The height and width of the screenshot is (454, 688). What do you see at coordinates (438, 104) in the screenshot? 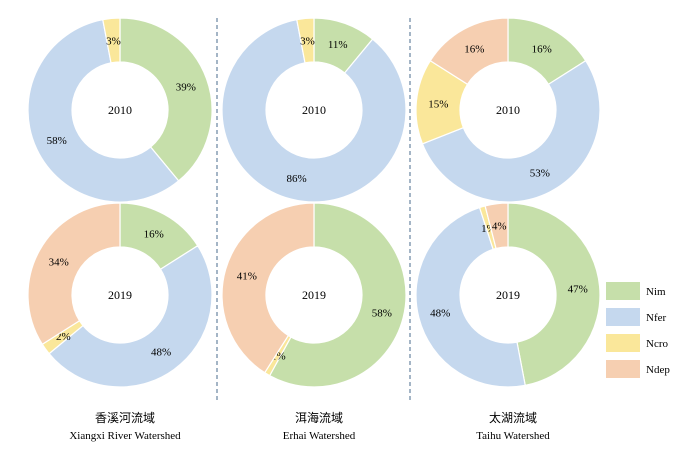
I see `data-label-ncro: 15%` at bounding box center [438, 104].